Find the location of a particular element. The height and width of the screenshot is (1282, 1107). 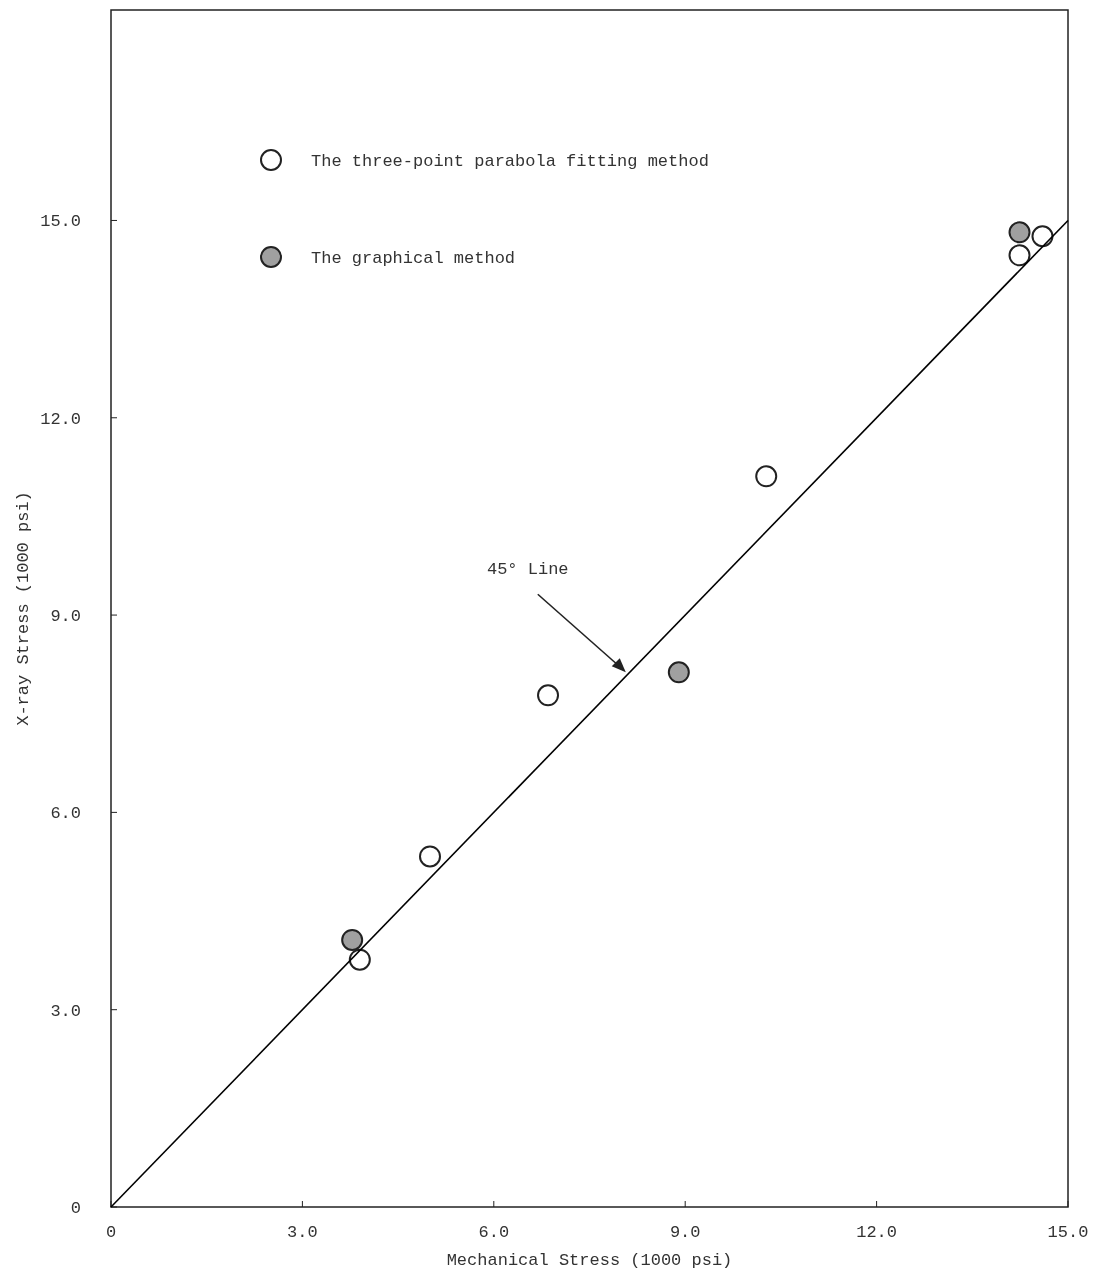

legend-label: The graphical method is located at coordinates (413, 258).